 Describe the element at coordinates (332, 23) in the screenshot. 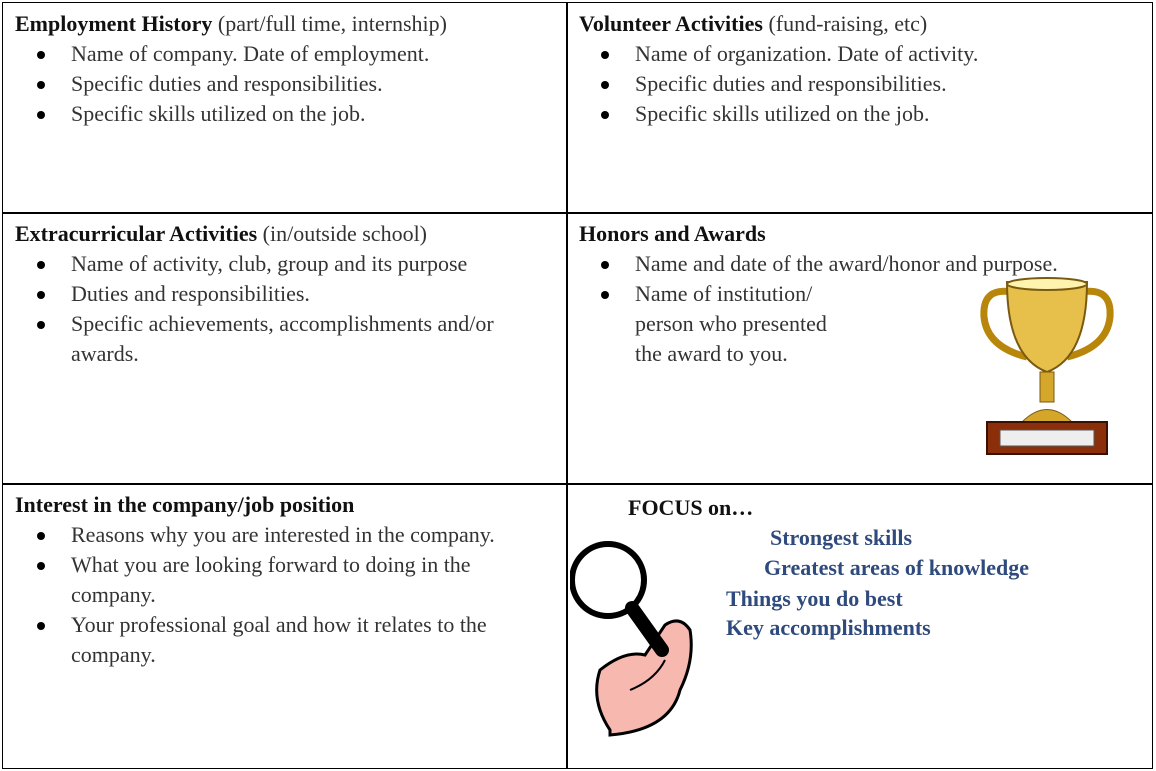

I see `cell-note: (part/full time, internship)` at that location.